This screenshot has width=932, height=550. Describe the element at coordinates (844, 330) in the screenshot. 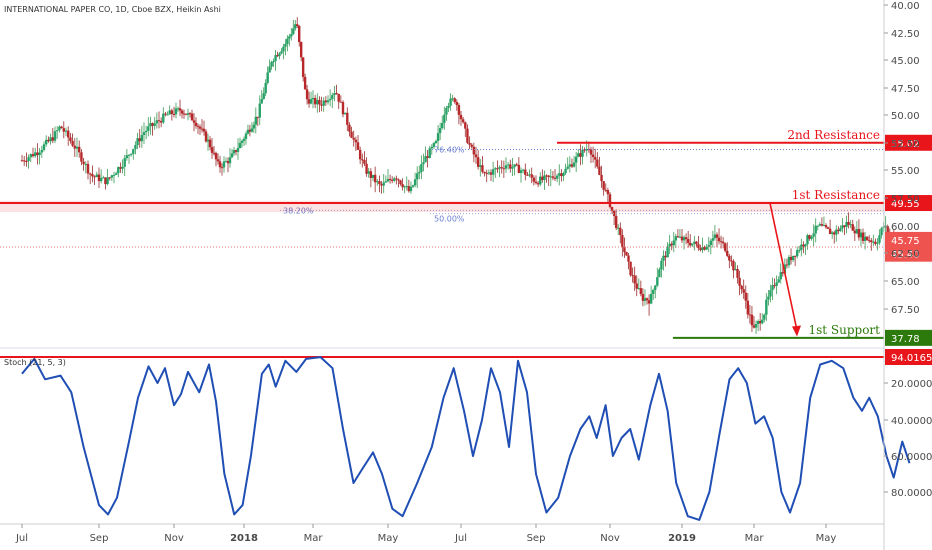

I see `level-label: 1st Support` at that location.